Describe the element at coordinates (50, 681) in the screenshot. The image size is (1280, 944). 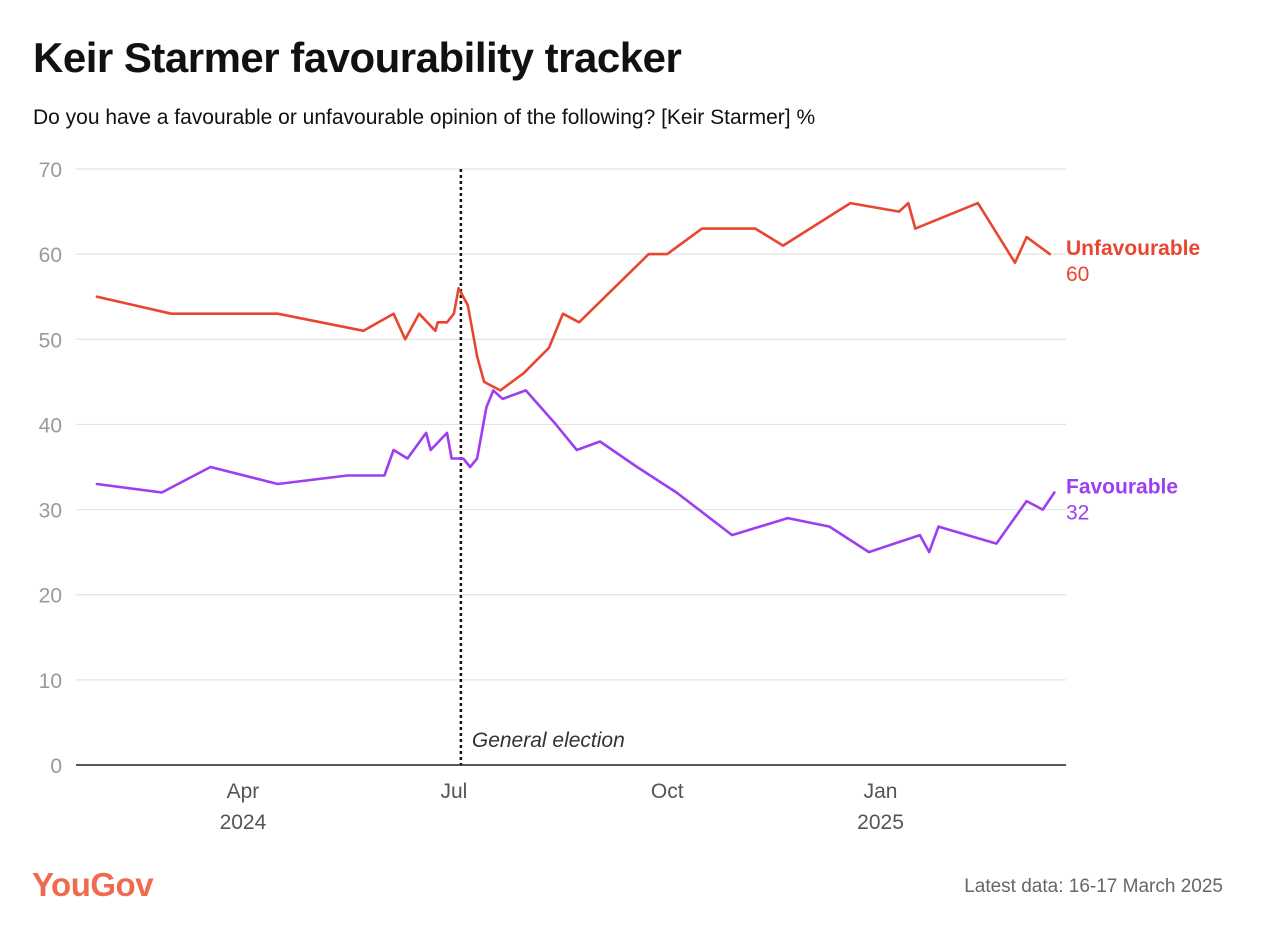
I see `y-tick-label: 10` at that location.